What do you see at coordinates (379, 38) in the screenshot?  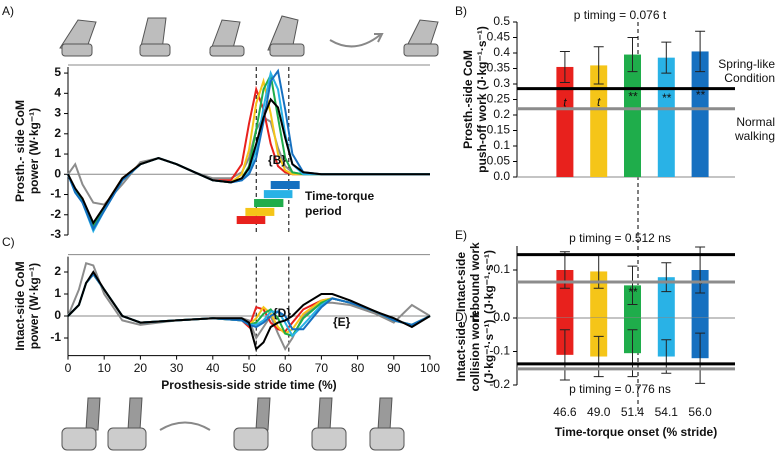 I see `arrow-head` at bounding box center [379, 38].